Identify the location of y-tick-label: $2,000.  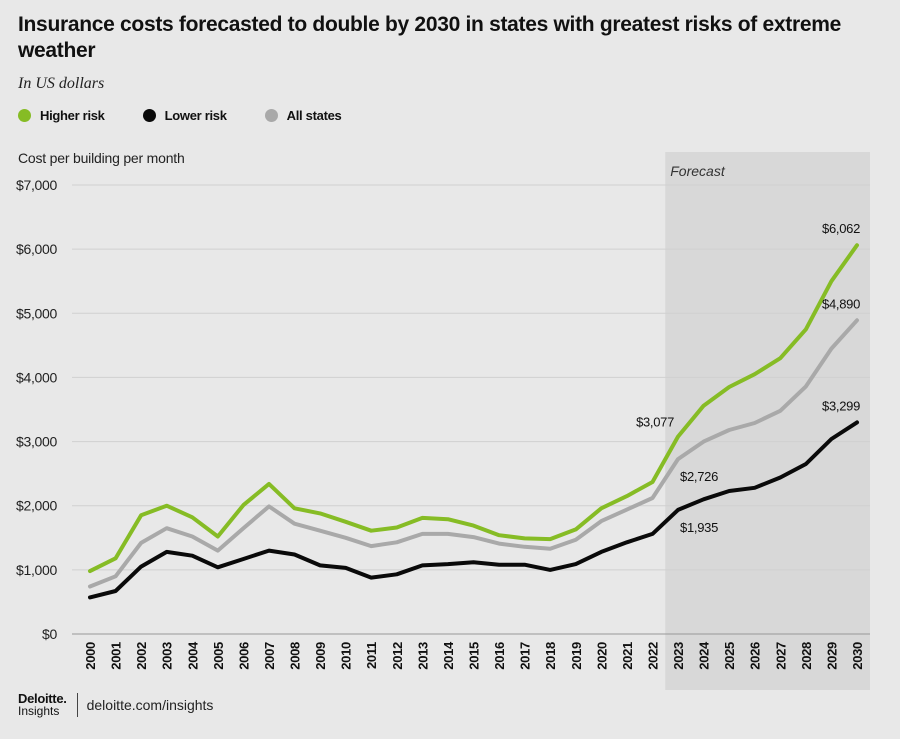
(37, 506).